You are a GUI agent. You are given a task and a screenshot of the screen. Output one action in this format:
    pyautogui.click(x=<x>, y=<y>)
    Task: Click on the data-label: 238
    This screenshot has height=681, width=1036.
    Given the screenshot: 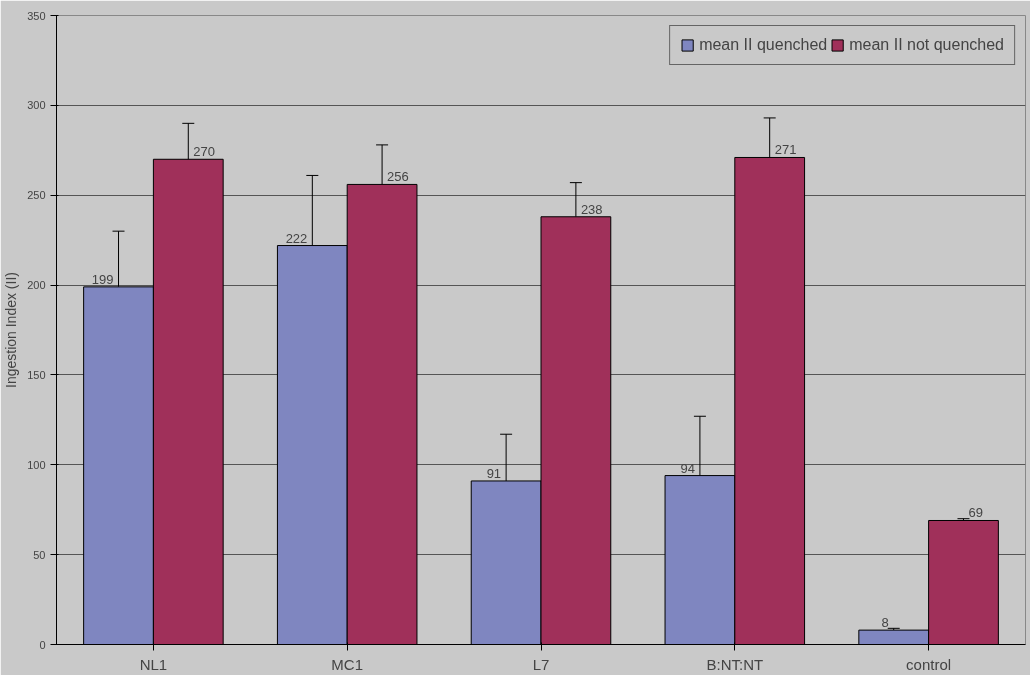 What is the action you would take?
    pyautogui.click(x=591, y=209)
    